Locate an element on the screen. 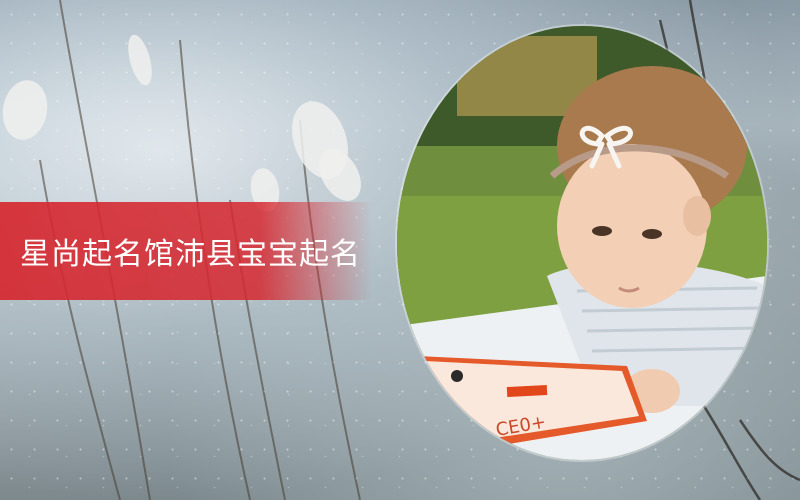  page-title: 星尚起名馆沛县宝宝起名 is located at coordinates (190, 254).